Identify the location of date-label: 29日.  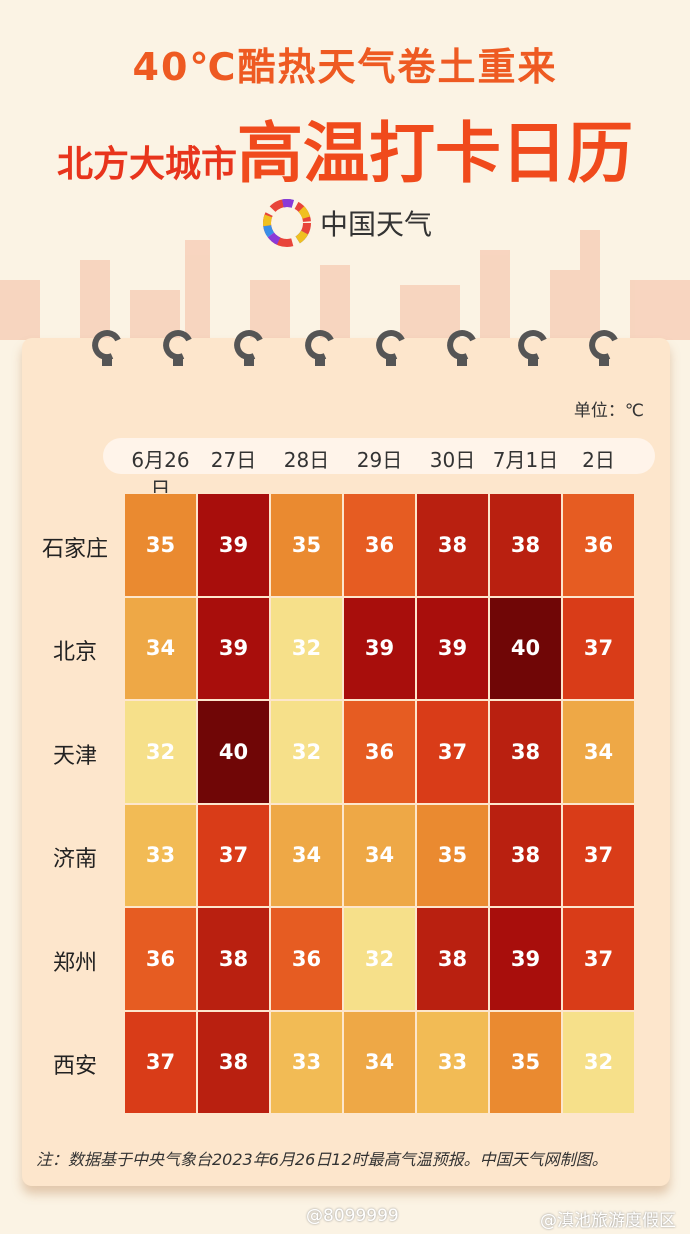
(379, 460).